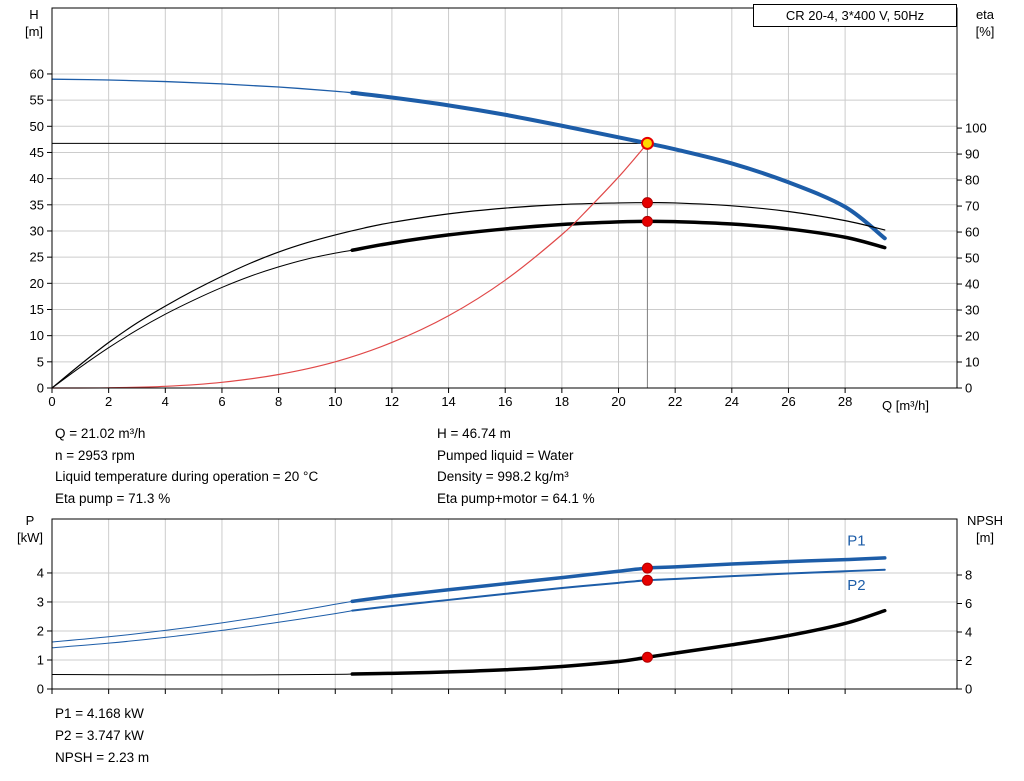 The height and width of the screenshot is (781, 1024). Describe the element at coordinates (972, 206) in the screenshot. I see `tick-label-right: 70` at that location.